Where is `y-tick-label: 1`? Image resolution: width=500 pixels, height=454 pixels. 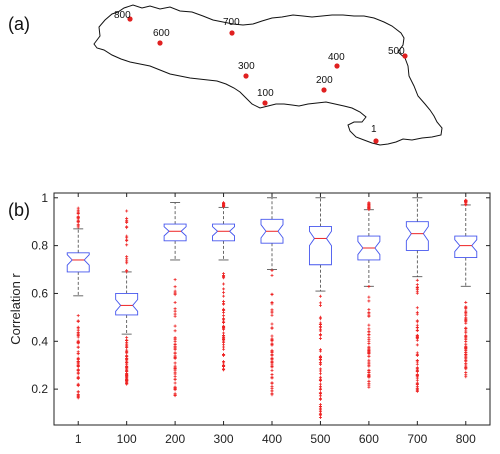 y-tick-label: 1 is located at coordinates (44, 198).